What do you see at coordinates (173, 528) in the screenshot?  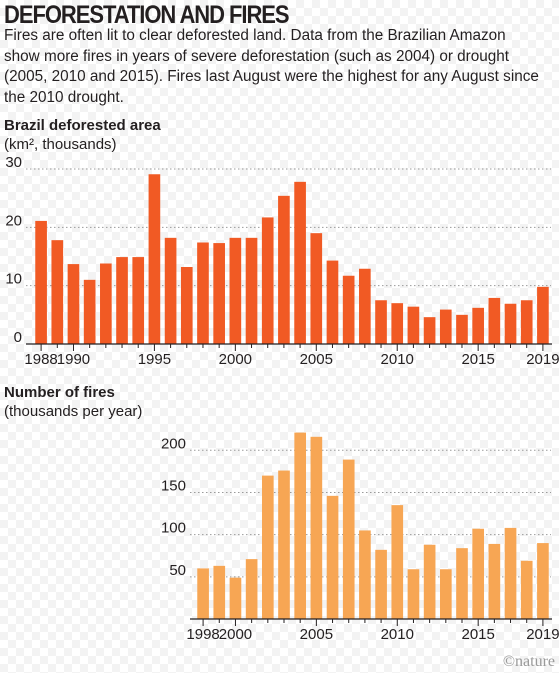 I see `y-tick-label: 100` at bounding box center [173, 528].